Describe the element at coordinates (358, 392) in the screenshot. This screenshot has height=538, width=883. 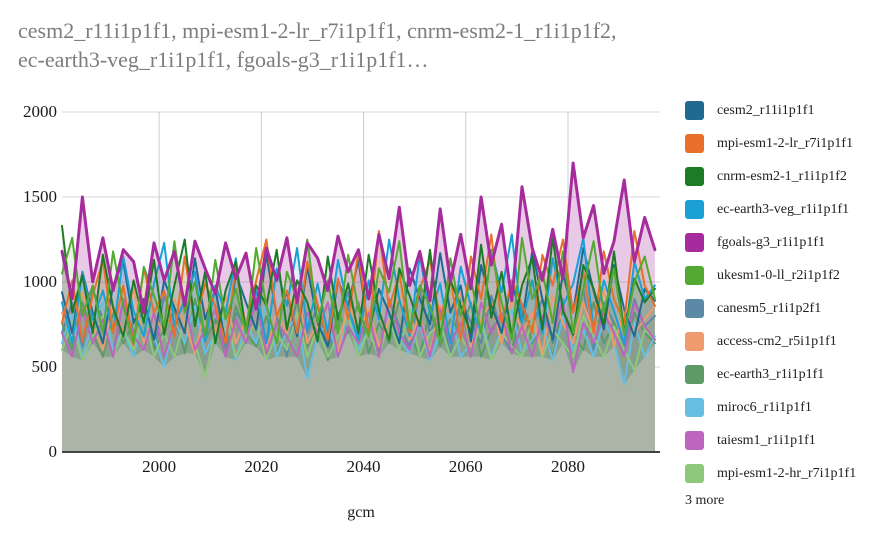
I see `overlap-region` at that location.